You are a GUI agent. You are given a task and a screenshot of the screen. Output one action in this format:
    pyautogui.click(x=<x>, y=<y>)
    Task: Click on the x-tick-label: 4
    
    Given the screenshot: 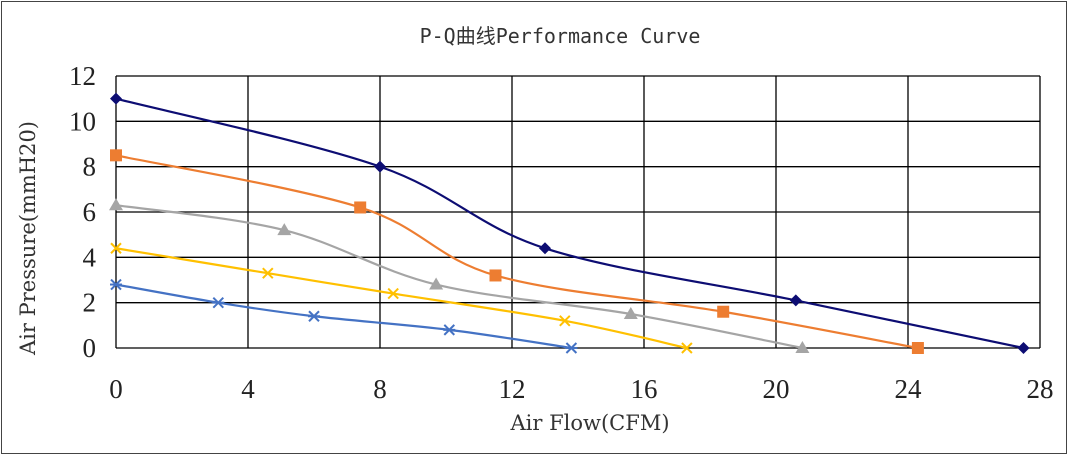 What is the action you would take?
    pyautogui.click(x=248, y=389)
    